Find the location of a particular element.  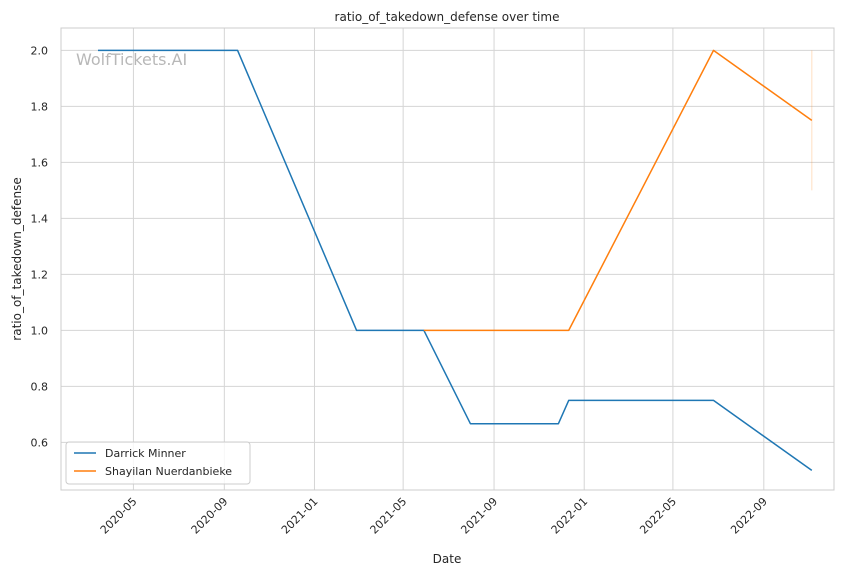

chart-title: ratio_of_takedown_defense over time is located at coordinates (447, 17).